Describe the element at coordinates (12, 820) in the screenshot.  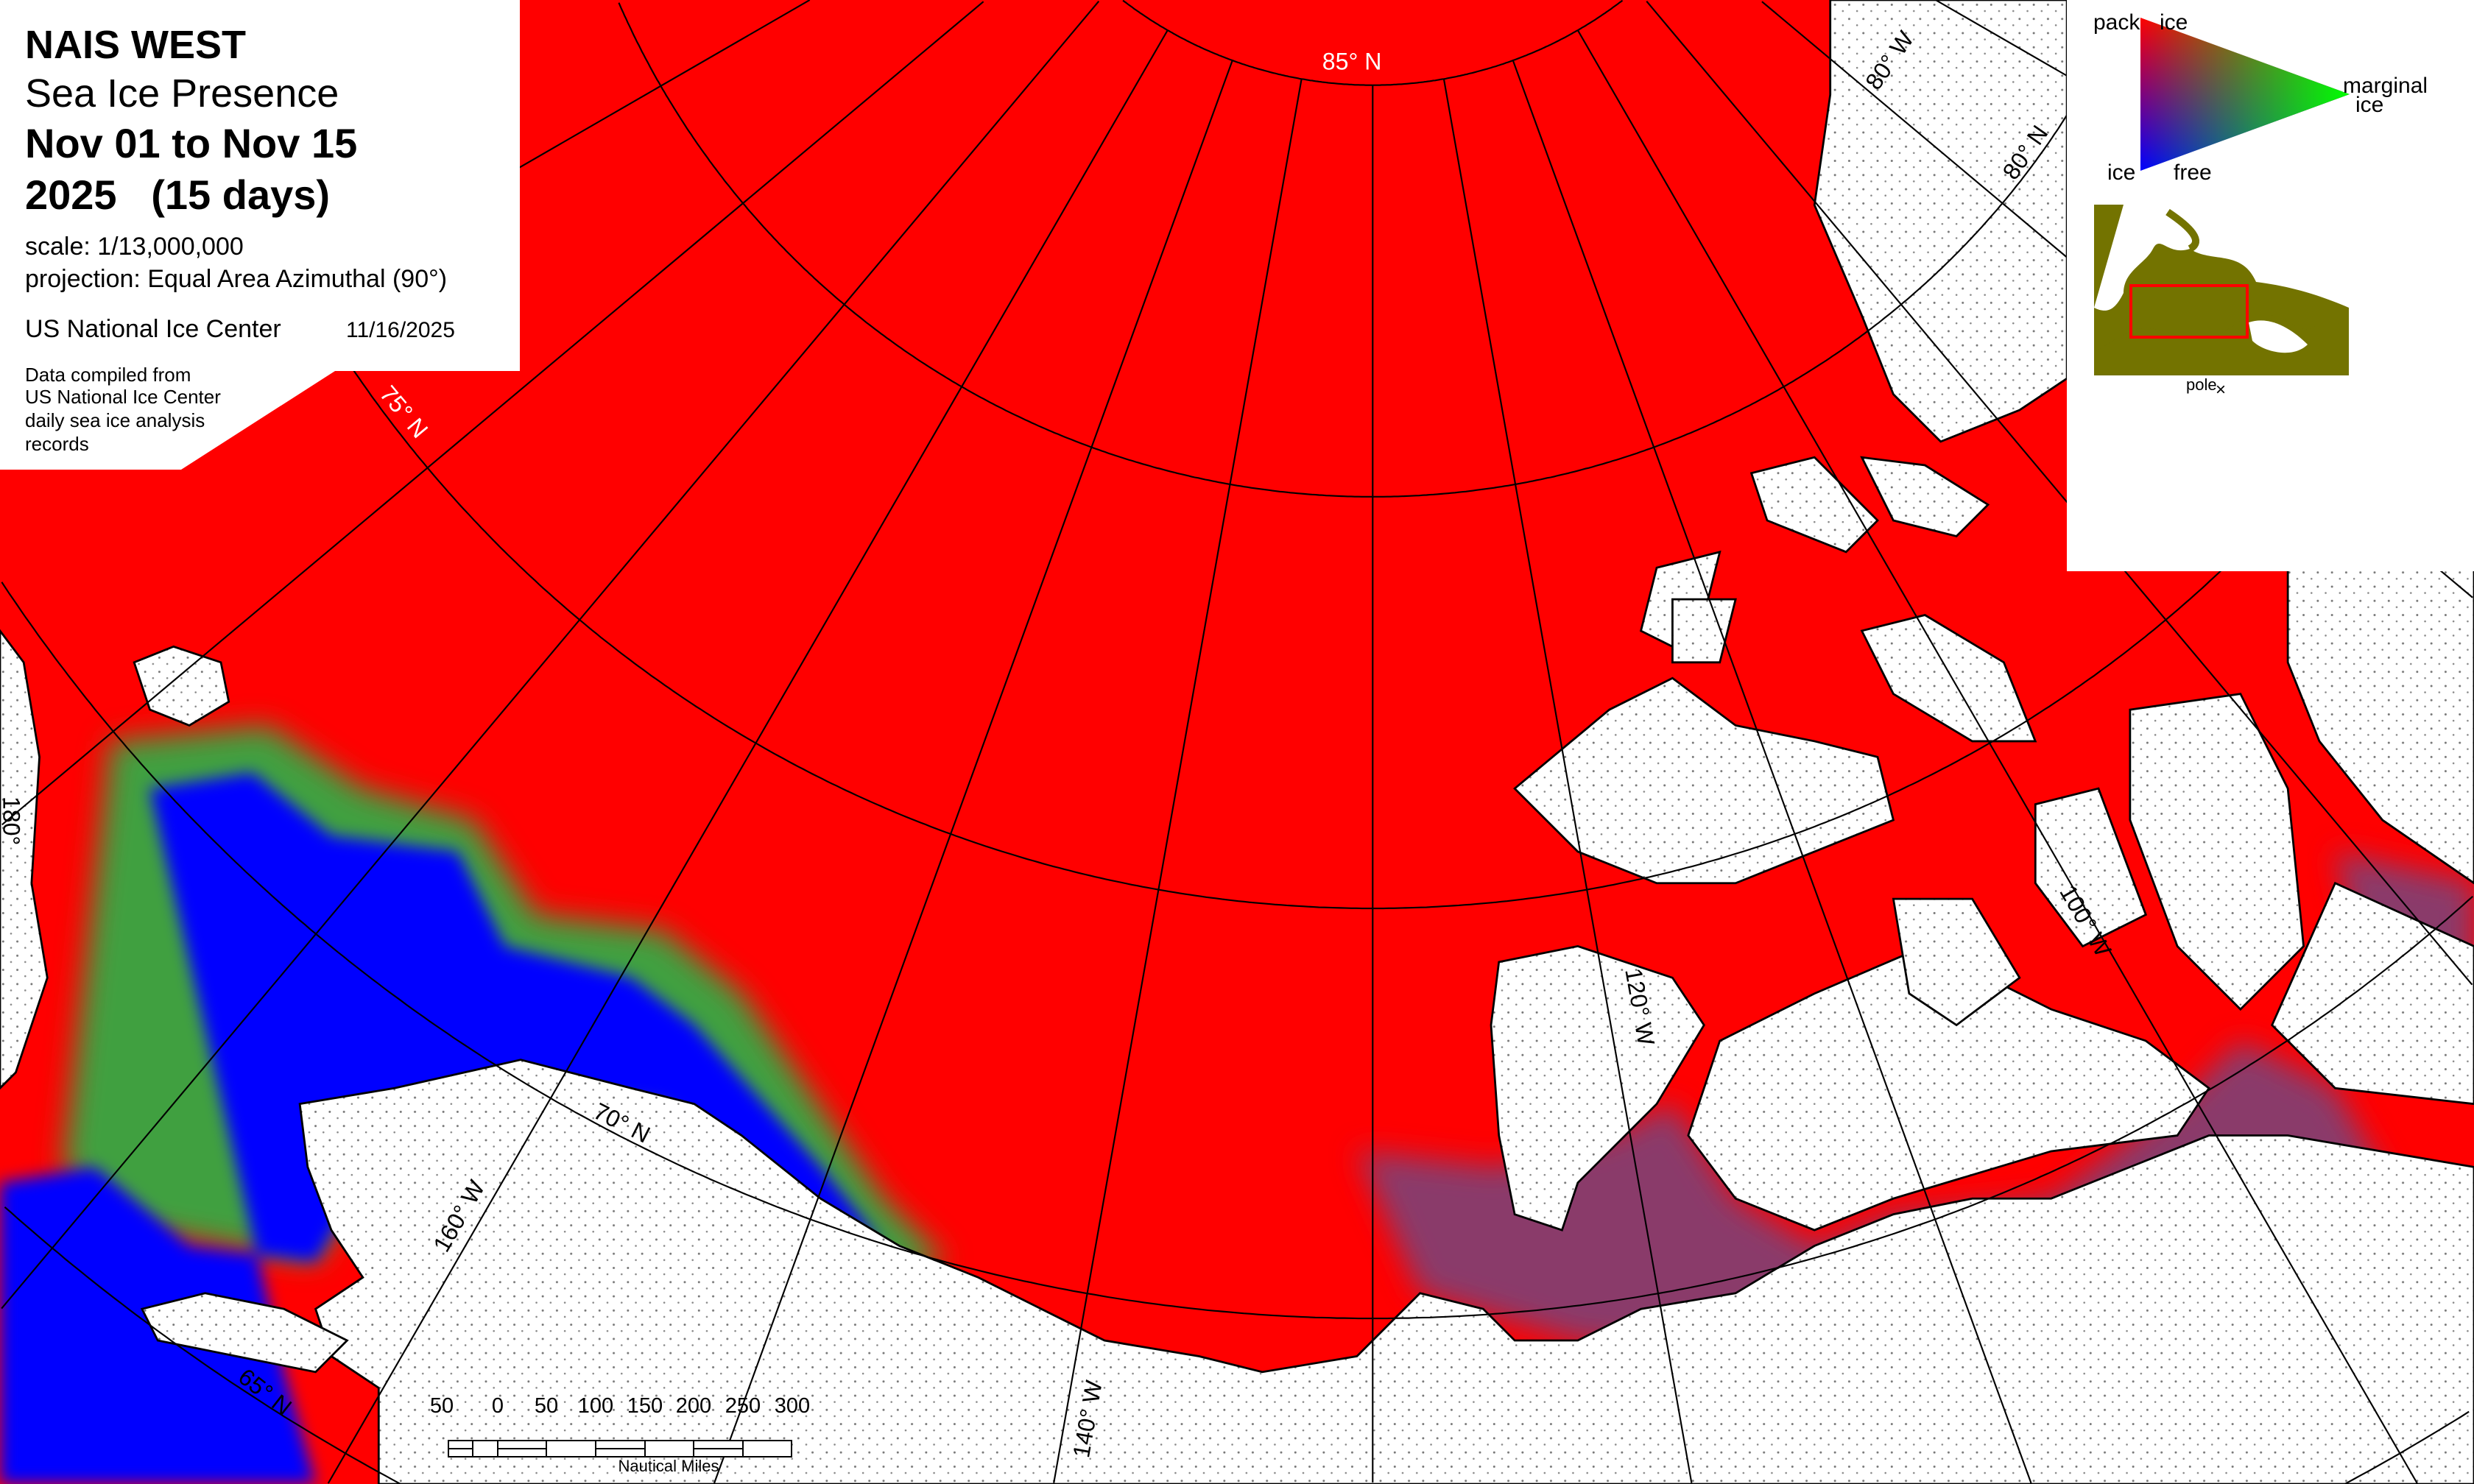
I see `label-180: 180°` at that location.